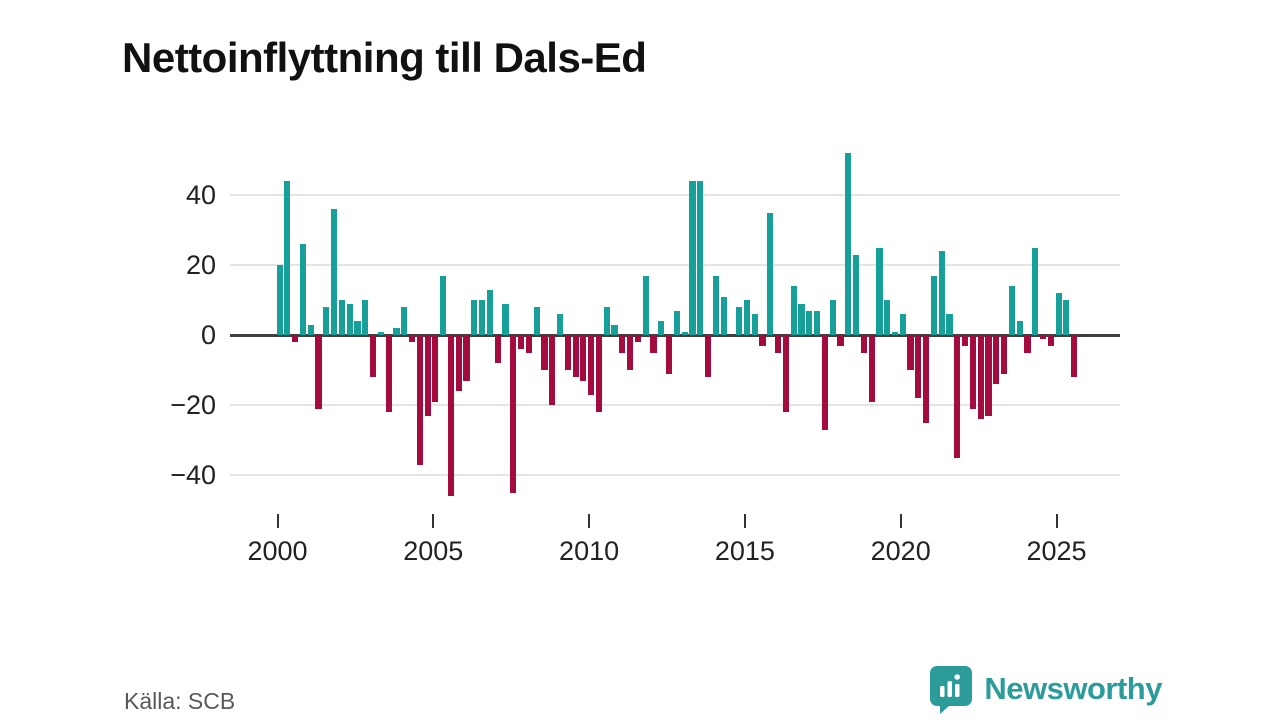 This screenshot has height=720, width=1280. I want to click on chart-title: Nettoinflyttning till Dals-Ed, so click(384, 58).